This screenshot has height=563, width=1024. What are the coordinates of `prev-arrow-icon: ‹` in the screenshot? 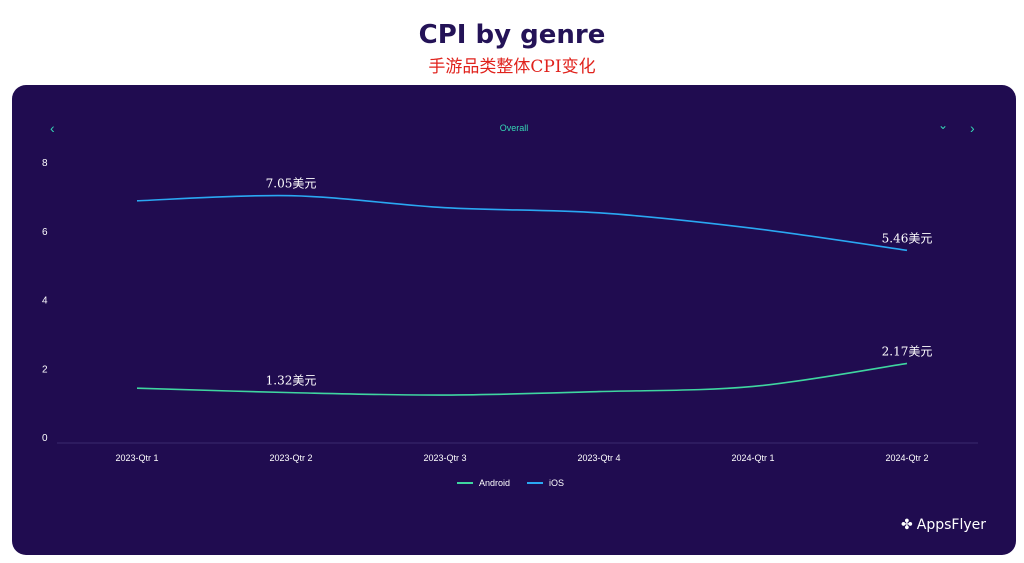 It's located at (52, 128).